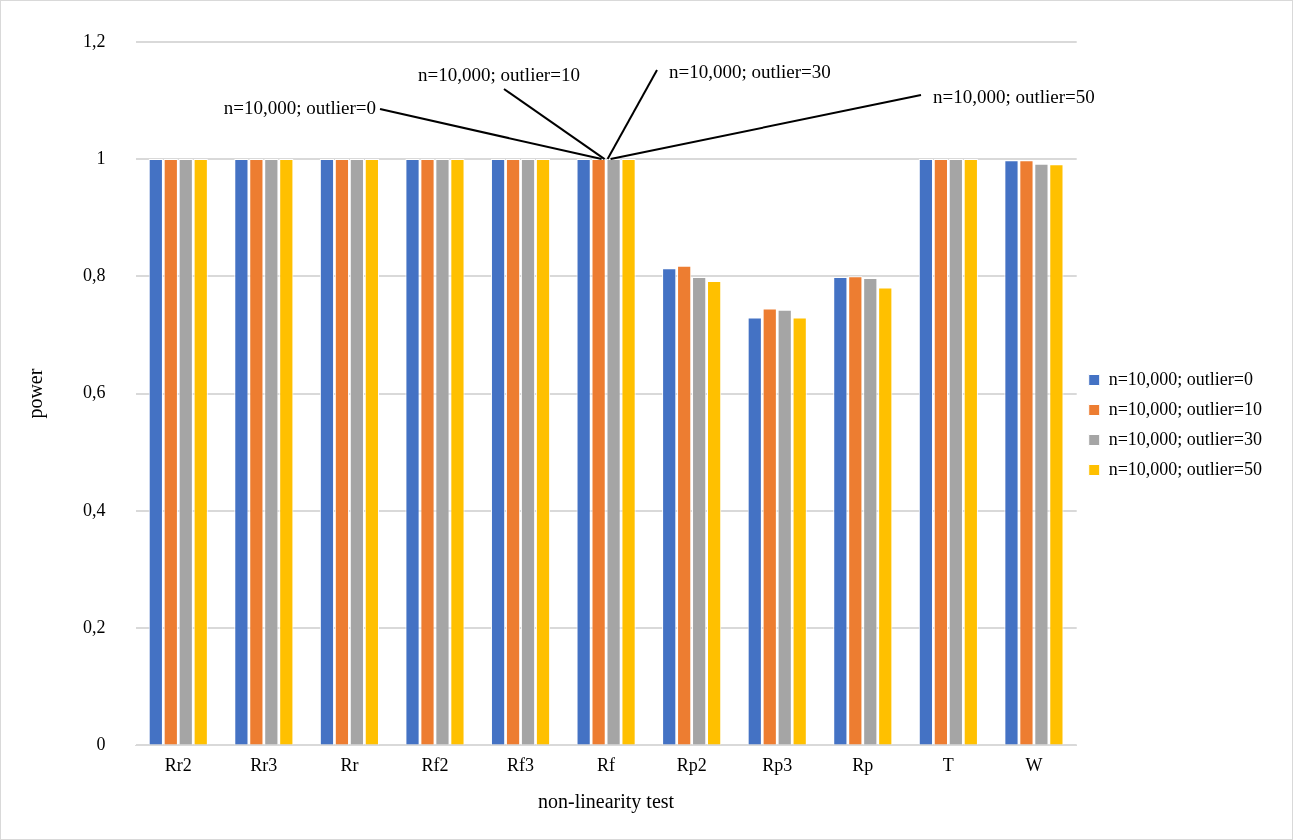  Describe the element at coordinates (777, 764) in the screenshot. I see `x-tick-label: Rp3` at that location.